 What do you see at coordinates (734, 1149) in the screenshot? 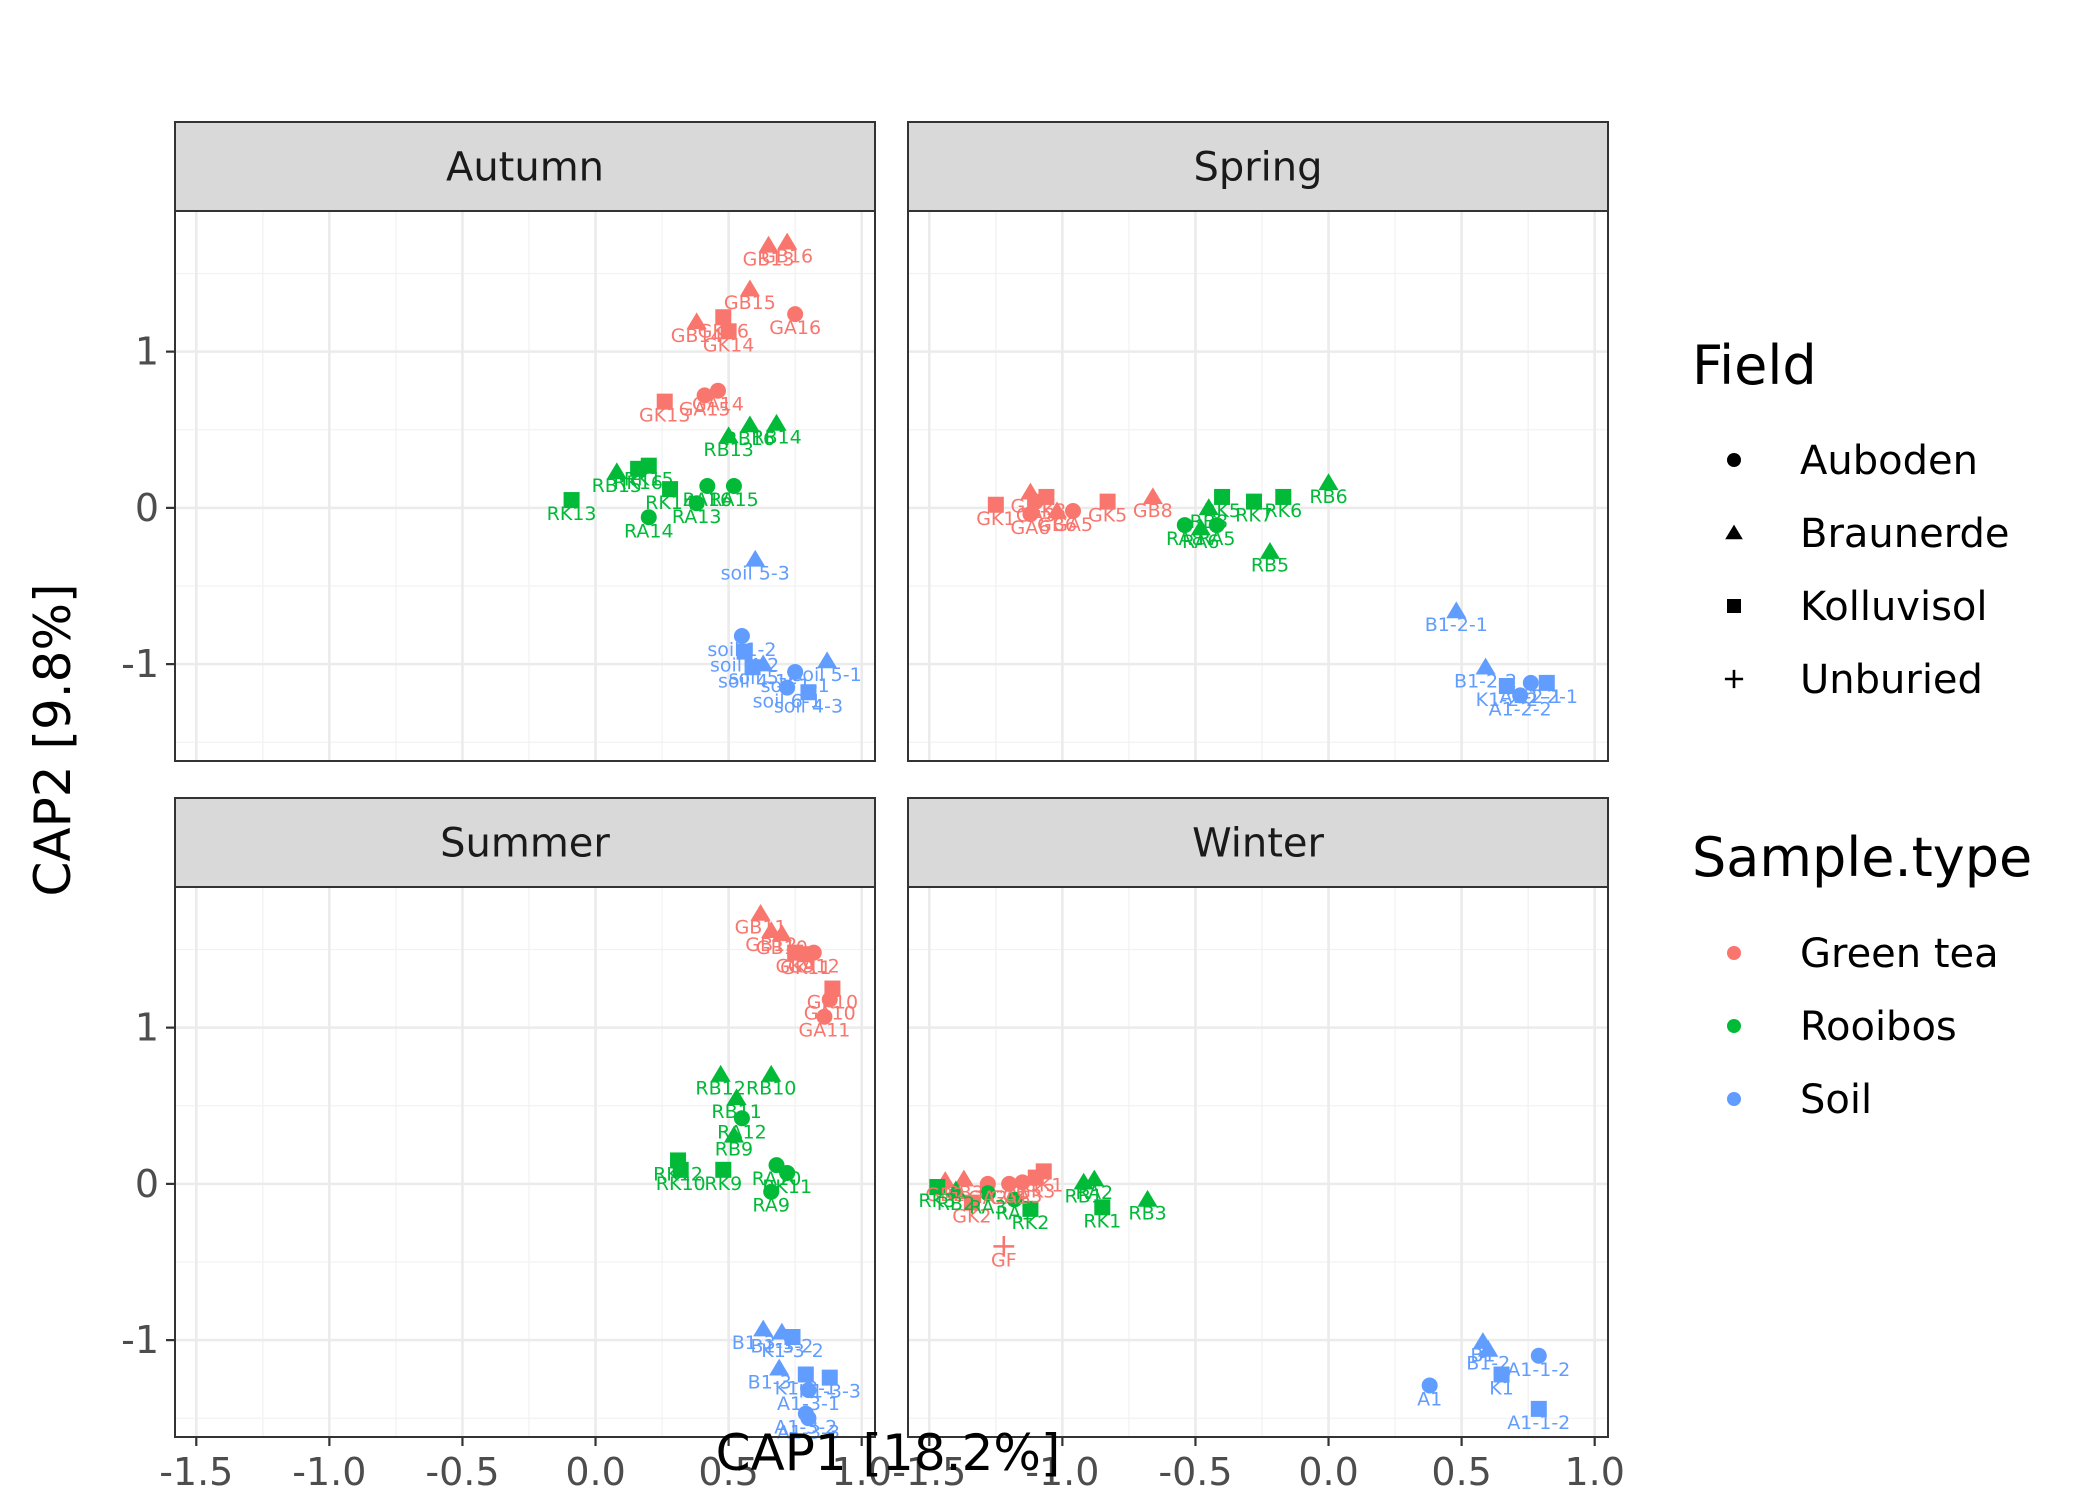
I see `point-label-rb9: RB9` at bounding box center [734, 1149].